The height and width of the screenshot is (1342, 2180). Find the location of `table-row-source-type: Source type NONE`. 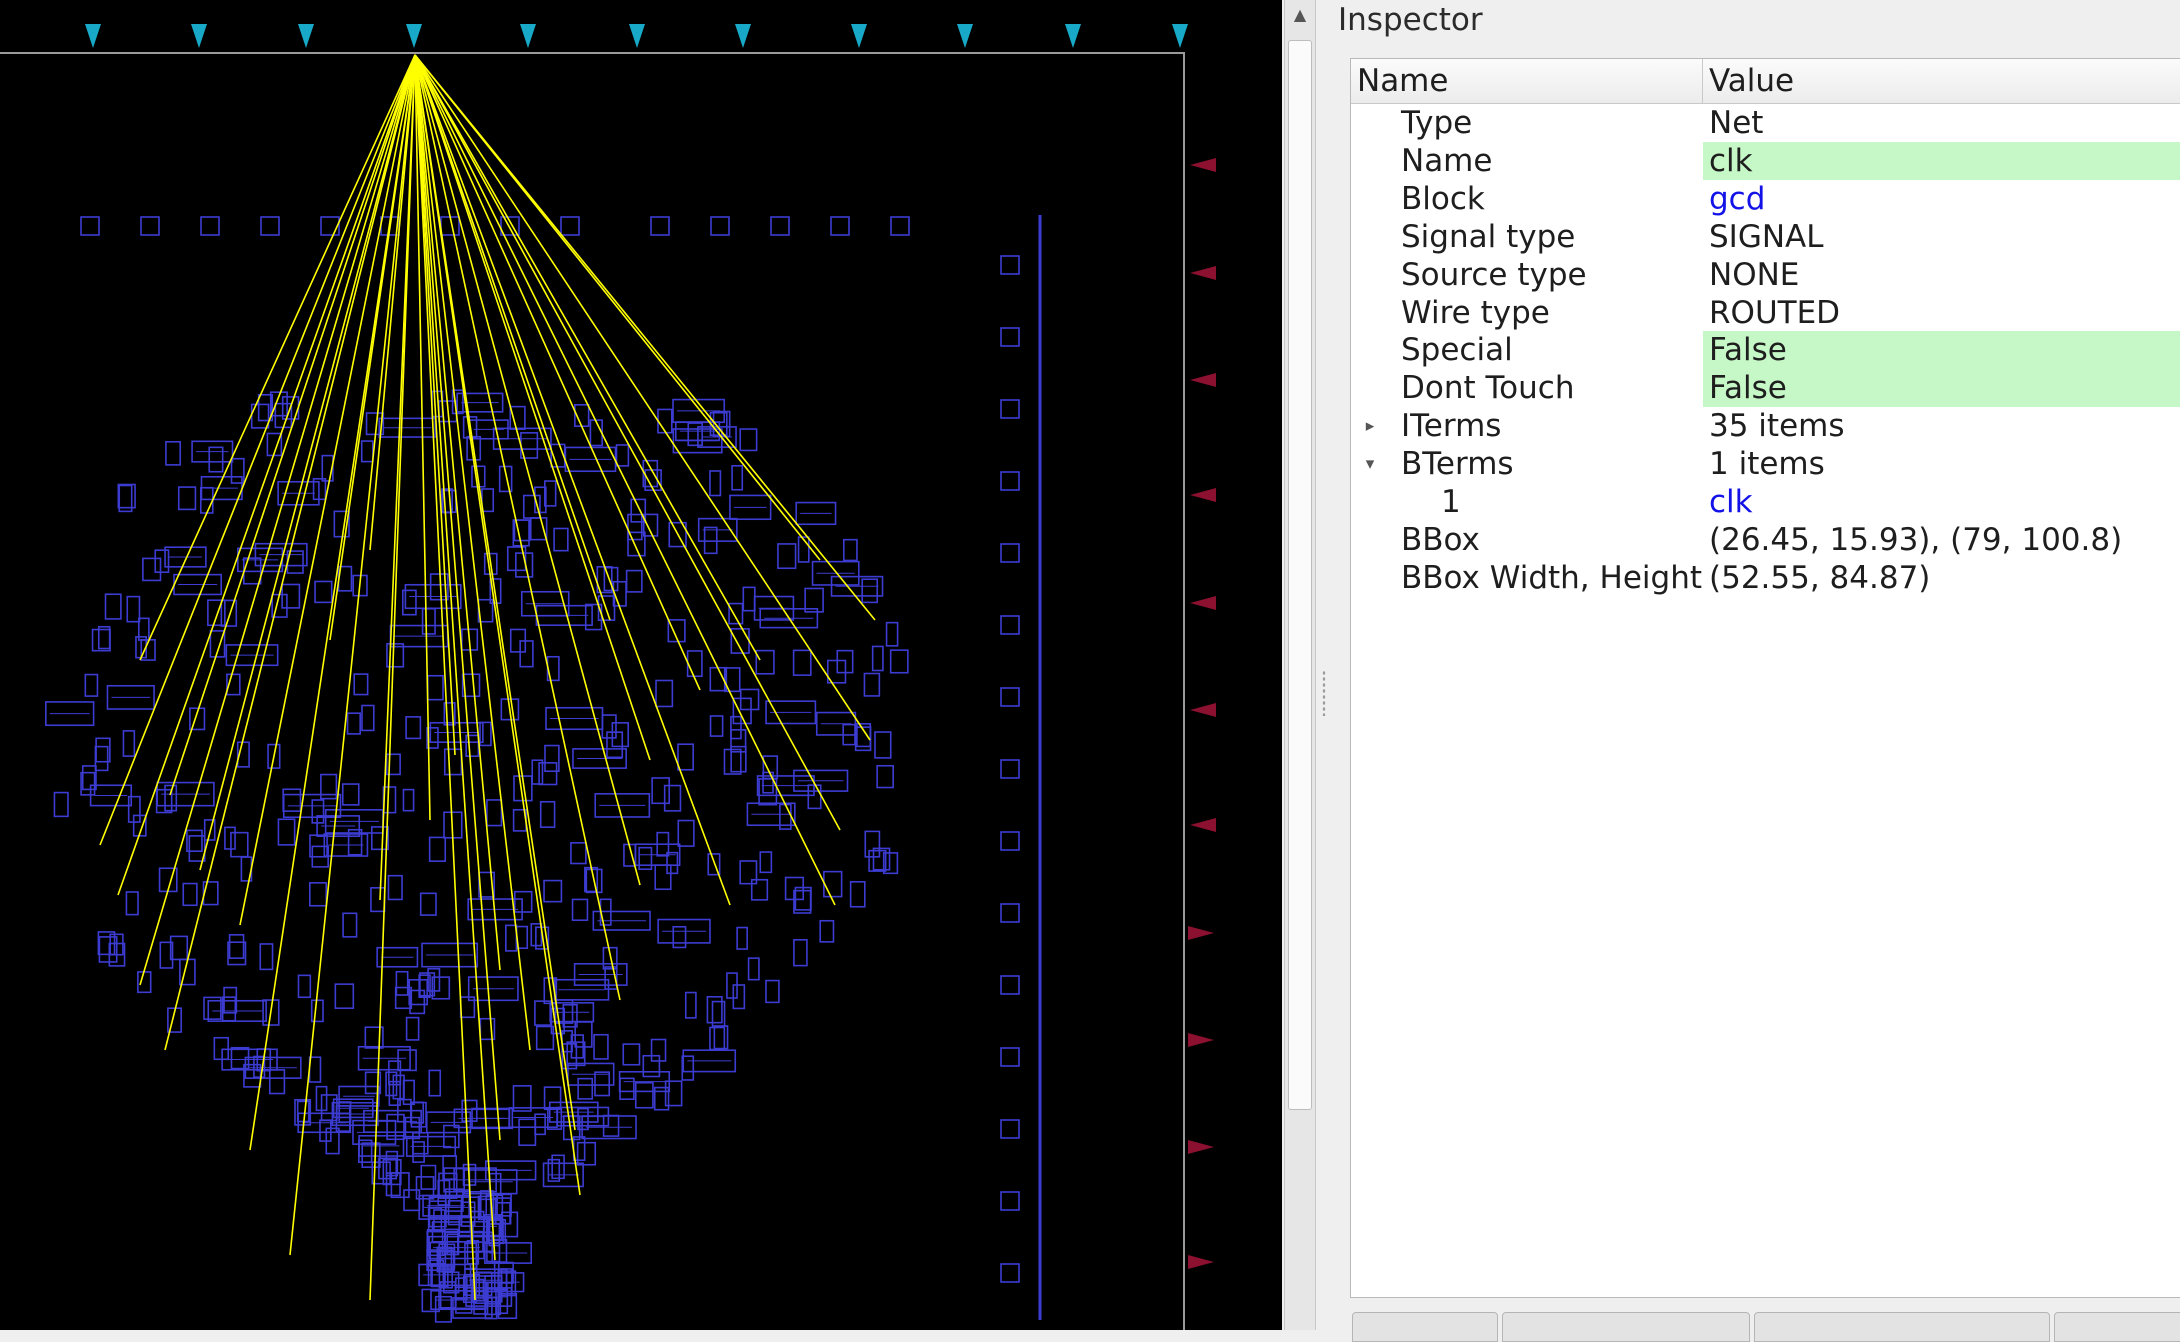

table-row-source-type: Source type NONE is located at coordinates (1765, 275).